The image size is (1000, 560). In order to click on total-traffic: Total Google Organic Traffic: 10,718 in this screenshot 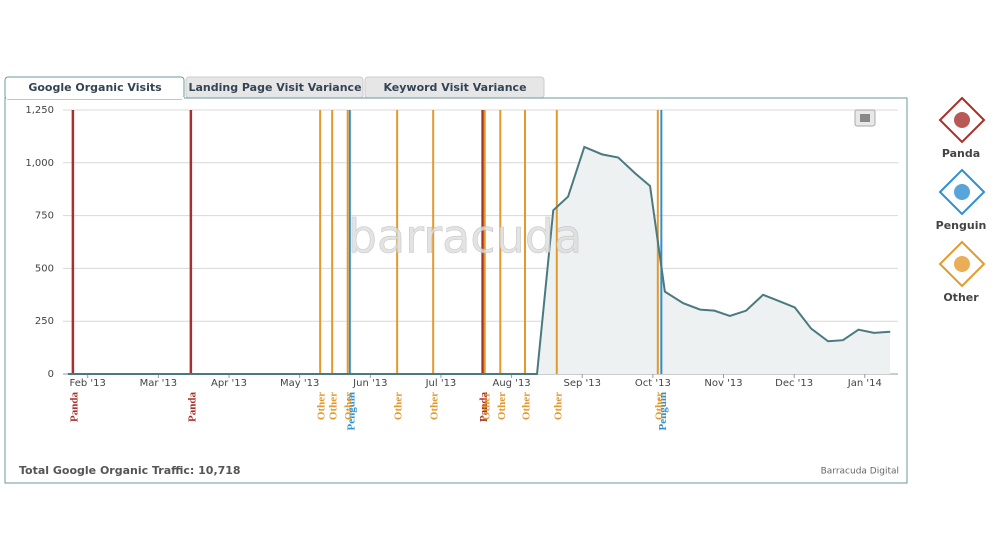, I will do `click(130, 470)`.